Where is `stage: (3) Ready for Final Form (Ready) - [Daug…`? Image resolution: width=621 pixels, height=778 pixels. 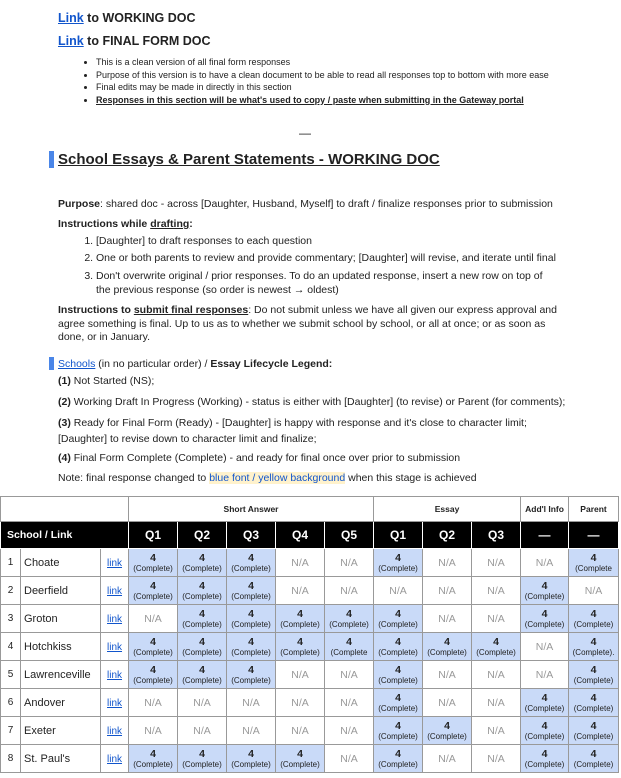
stage: (3) Ready for Final Form (Ready) - [Daug… is located at coordinates (298, 431).